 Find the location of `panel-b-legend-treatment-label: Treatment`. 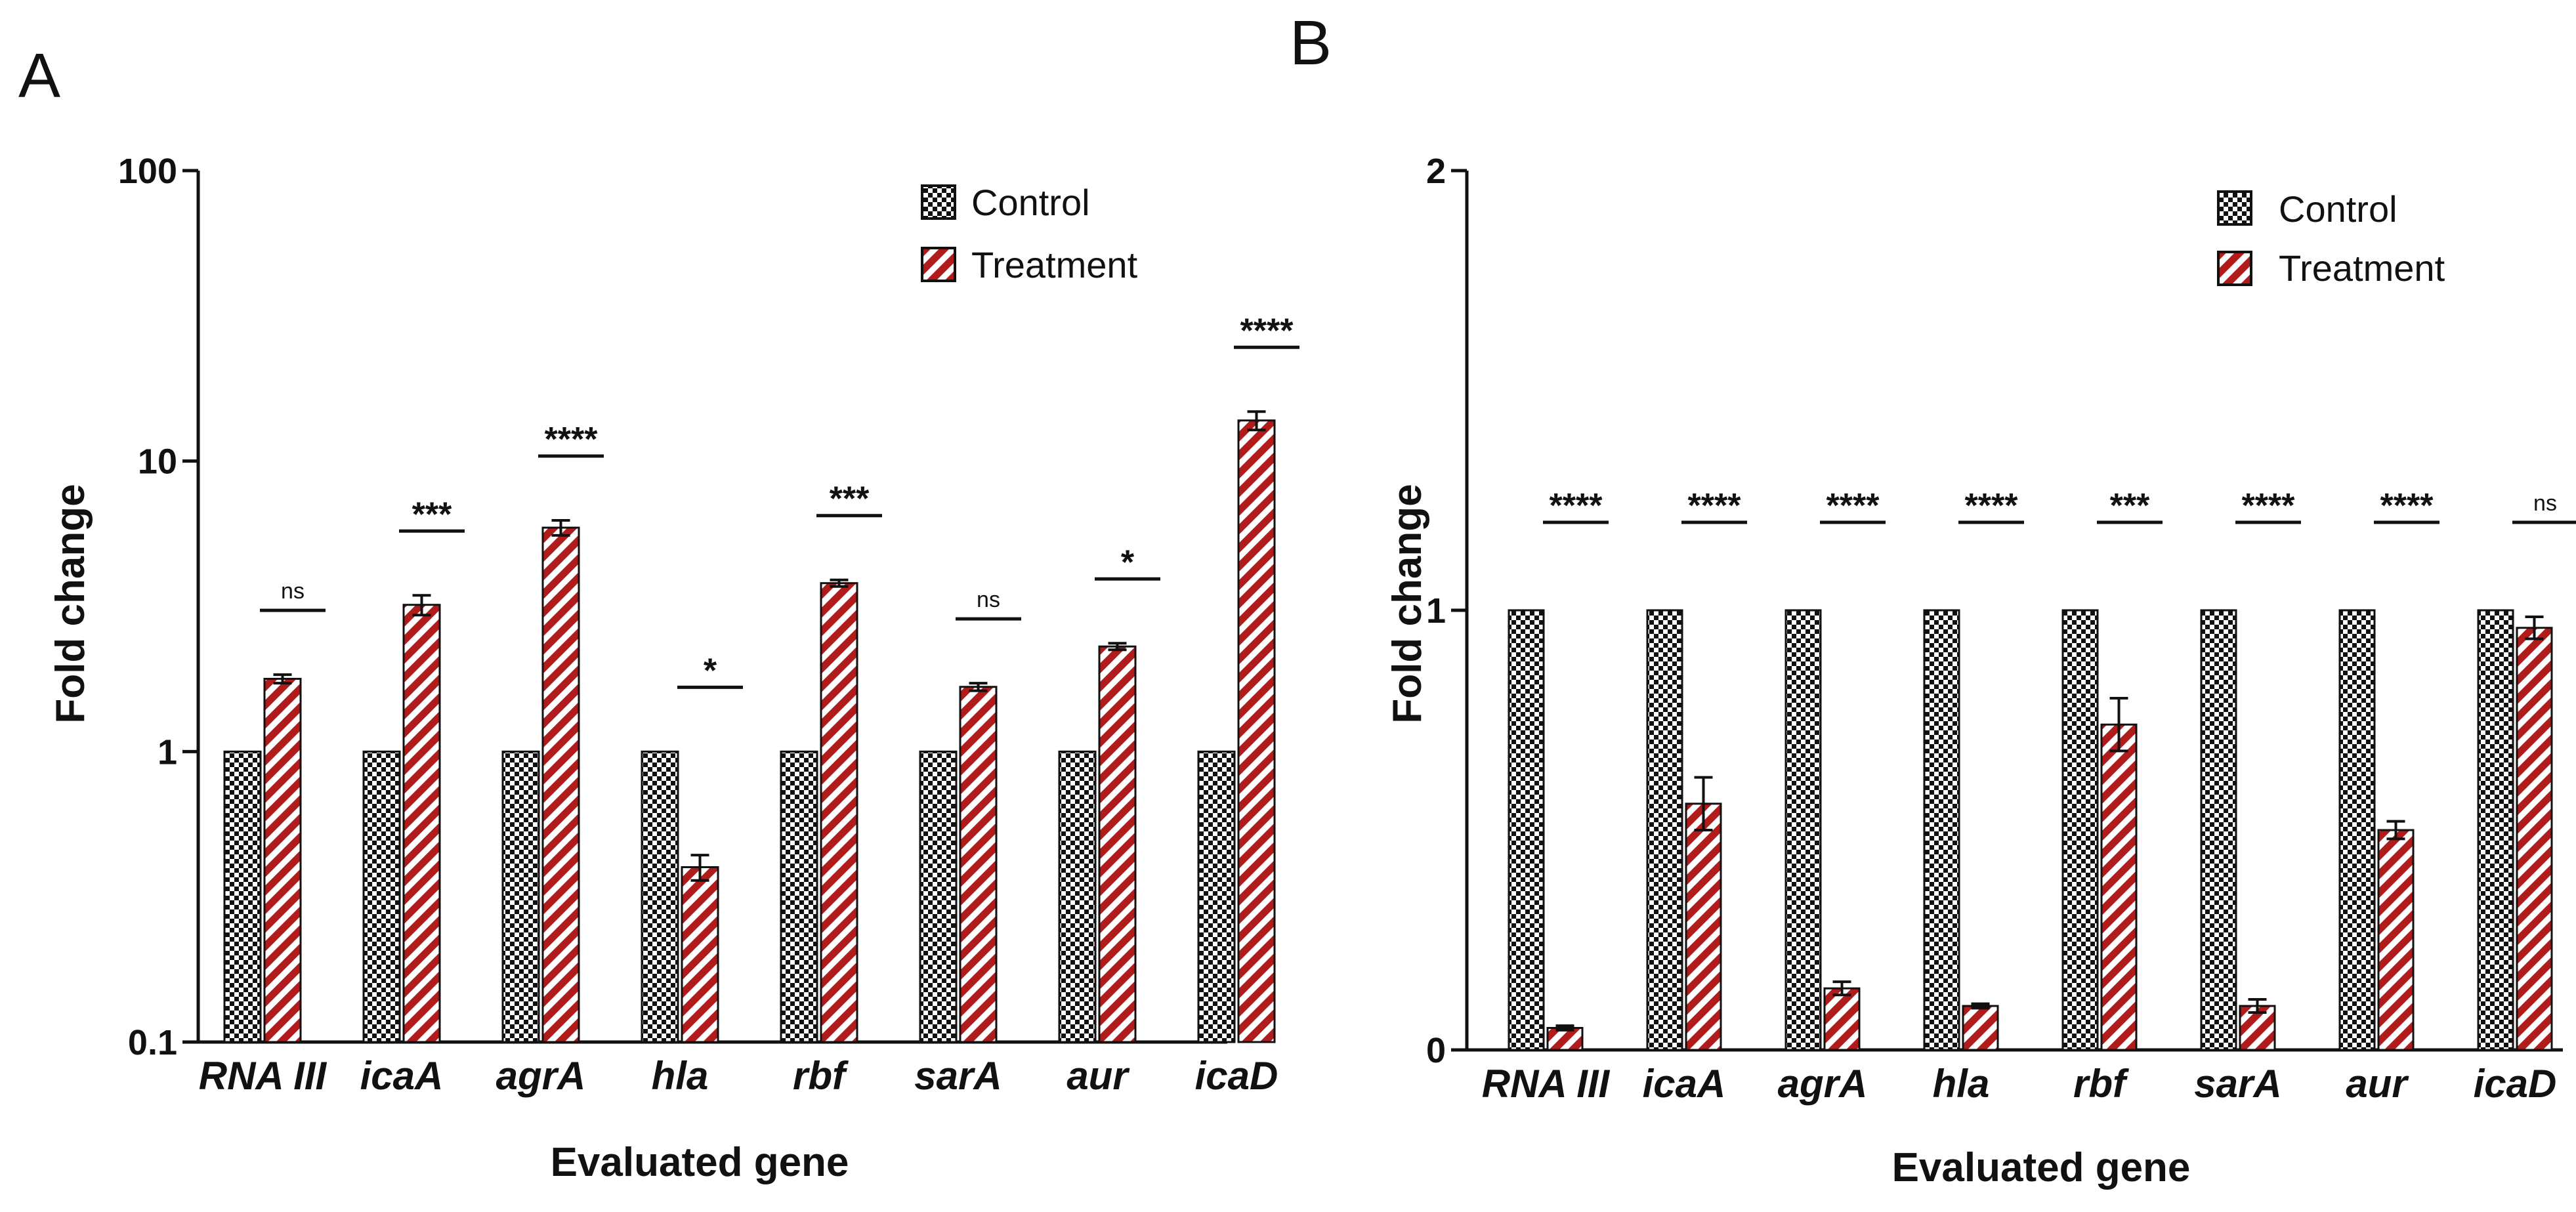

panel-b-legend-treatment-label: Treatment is located at coordinates (2362, 268).